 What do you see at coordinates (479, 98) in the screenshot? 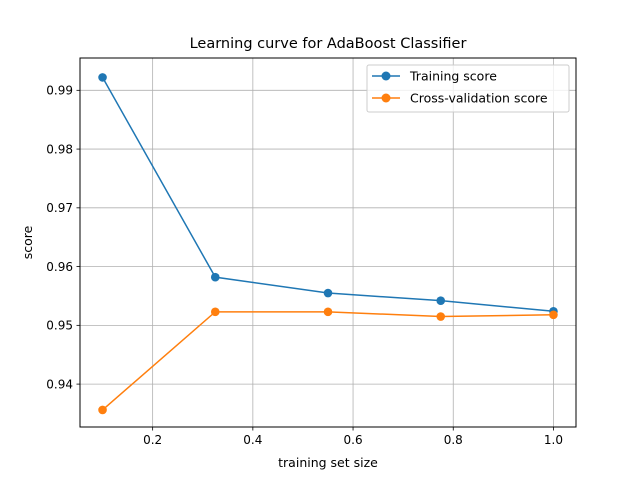
I see `legend-label-cross-validation: Cross-validation score` at bounding box center [479, 98].